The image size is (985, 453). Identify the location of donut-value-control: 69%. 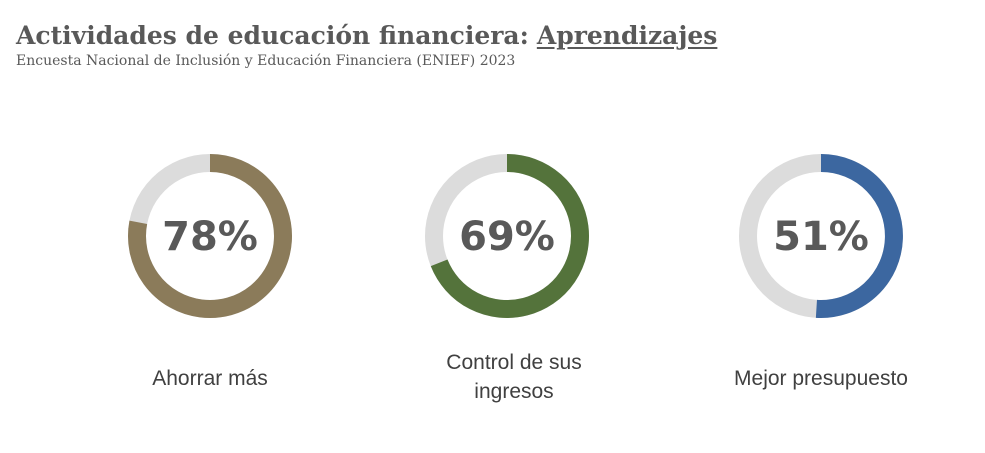
(507, 237).